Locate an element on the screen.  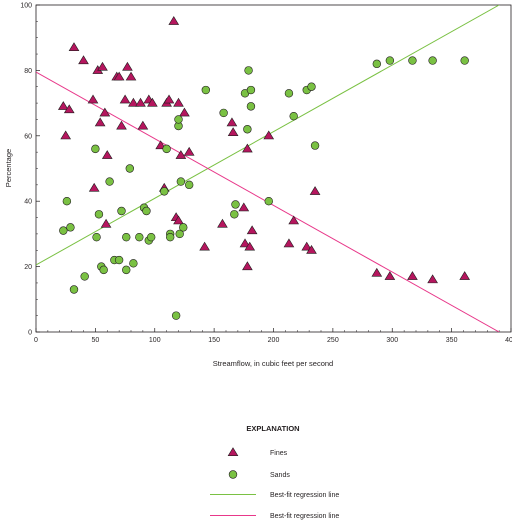
y-tick-label: 0 is located at coordinates (30, 333).